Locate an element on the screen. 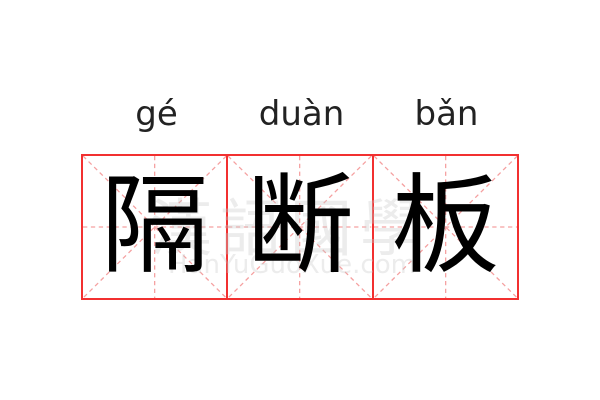 The image size is (600, 400). character-cell: 板 is located at coordinates (444, 227).